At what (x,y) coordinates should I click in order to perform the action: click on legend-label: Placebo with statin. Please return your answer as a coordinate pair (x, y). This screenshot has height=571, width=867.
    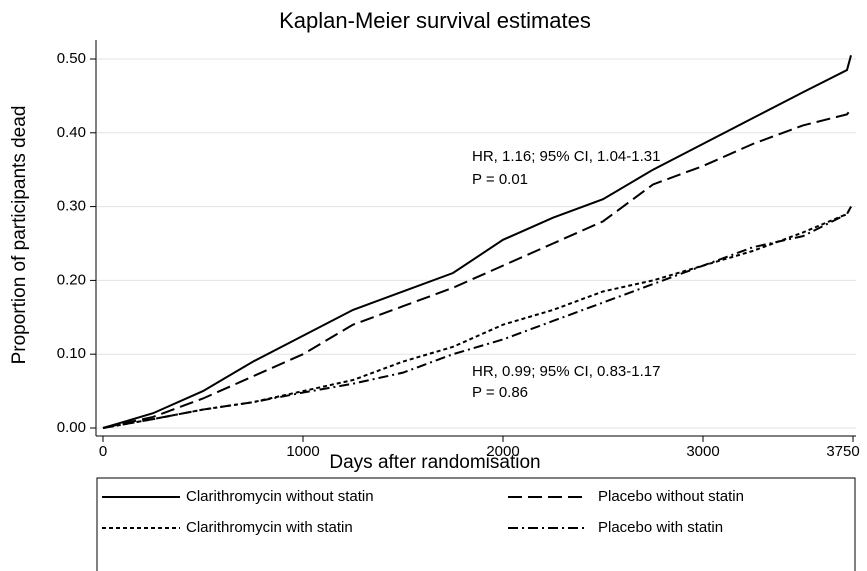
    Looking at the image, I should click on (660, 527).